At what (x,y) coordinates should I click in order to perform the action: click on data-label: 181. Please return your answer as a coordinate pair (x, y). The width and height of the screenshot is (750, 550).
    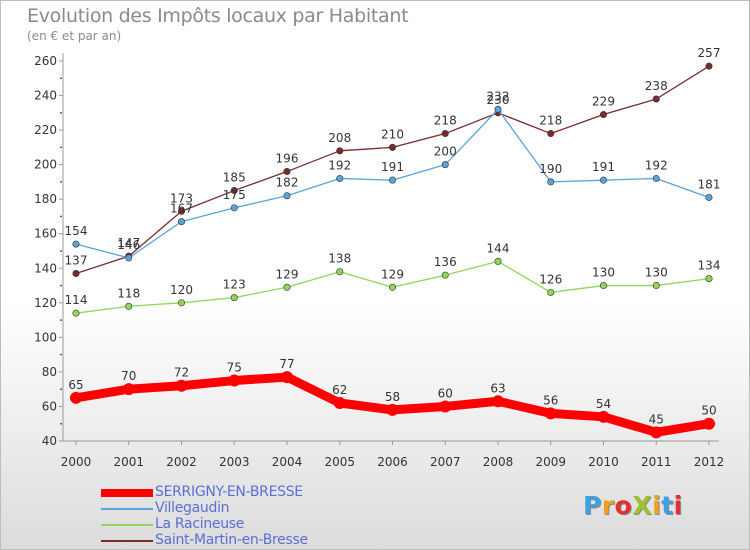
    Looking at the image, I should click on (709, 184).